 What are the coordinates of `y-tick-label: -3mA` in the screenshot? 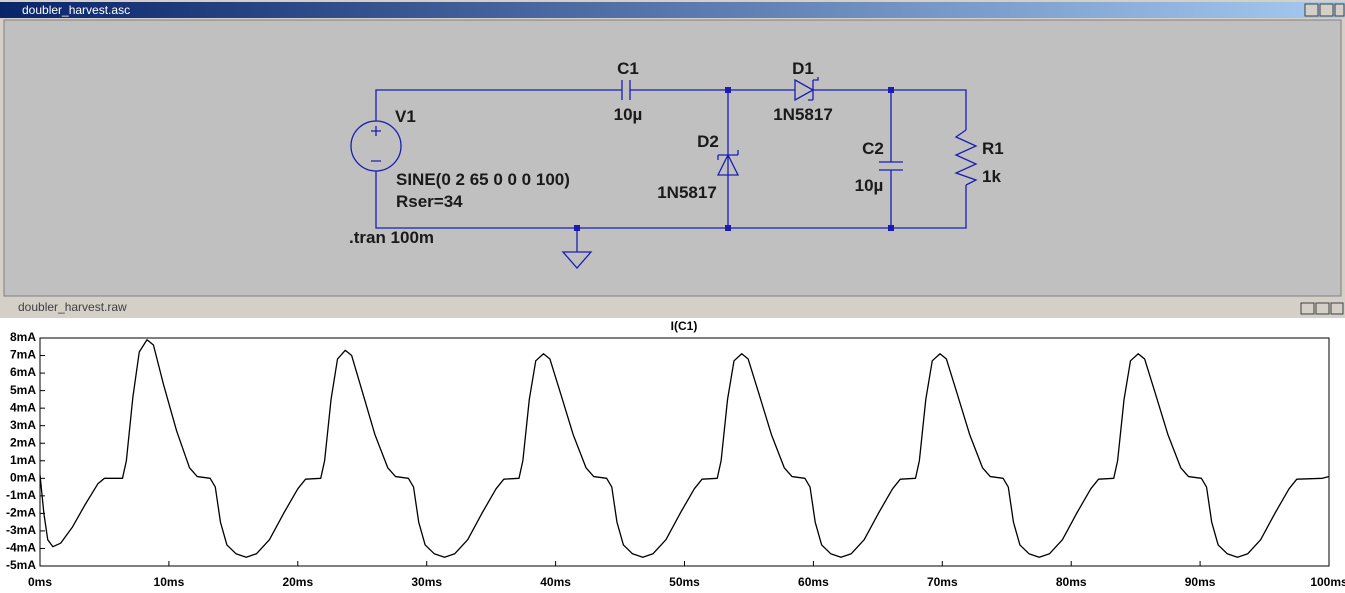 It's located at (21, 530).